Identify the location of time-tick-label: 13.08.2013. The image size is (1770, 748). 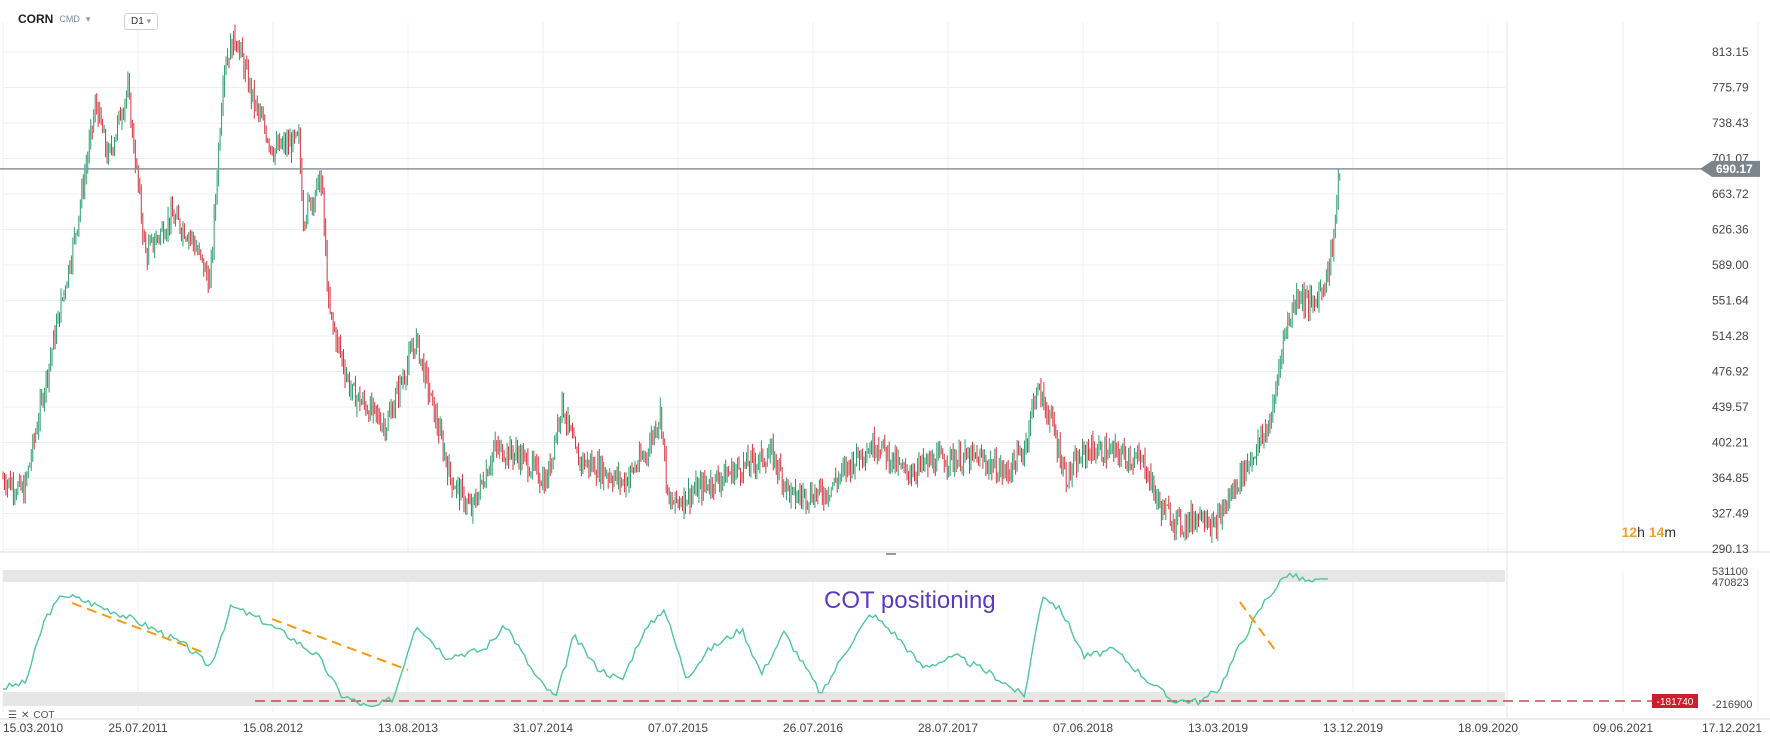
(408, 728).